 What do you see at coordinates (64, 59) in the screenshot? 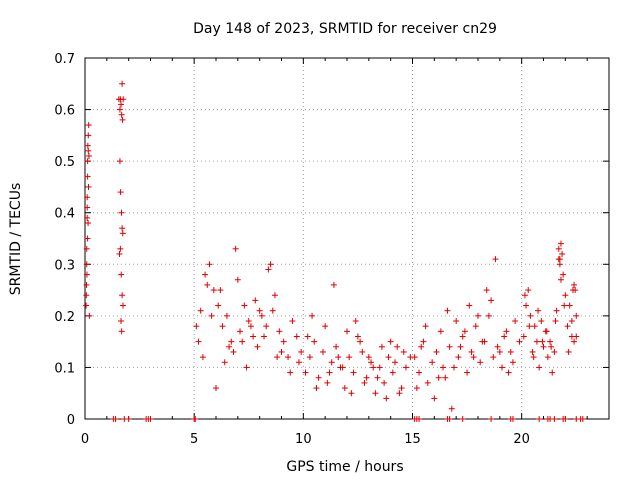
I see `y-tick-label: 0.7` at bounding box center [64, 59].